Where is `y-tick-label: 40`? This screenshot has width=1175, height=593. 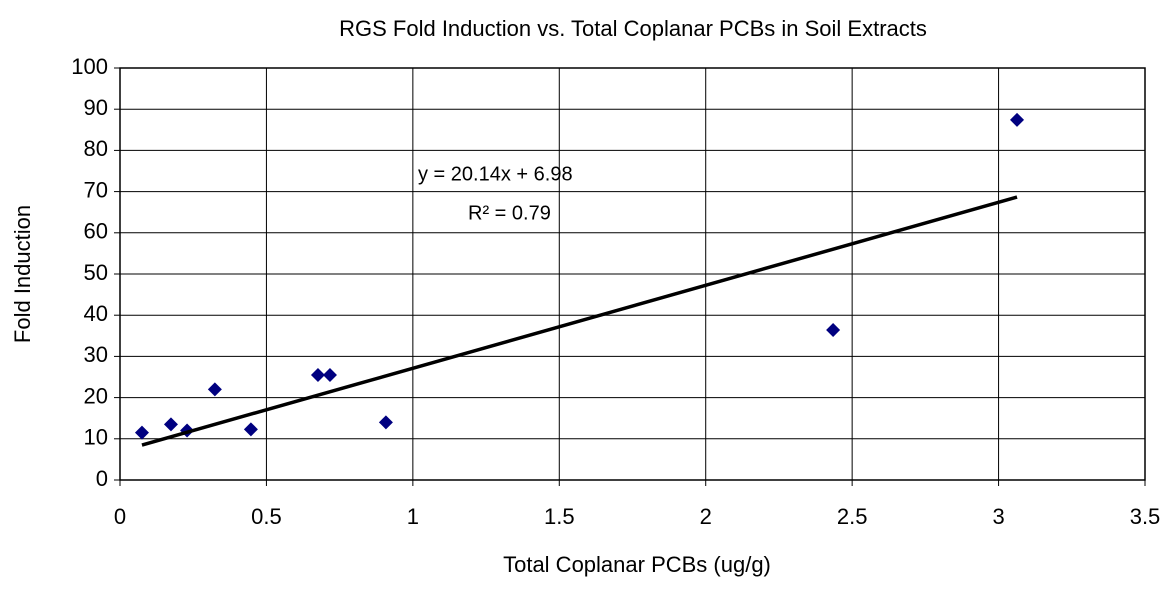 y-tick-label: 40 is located at coordinates (96, 313).